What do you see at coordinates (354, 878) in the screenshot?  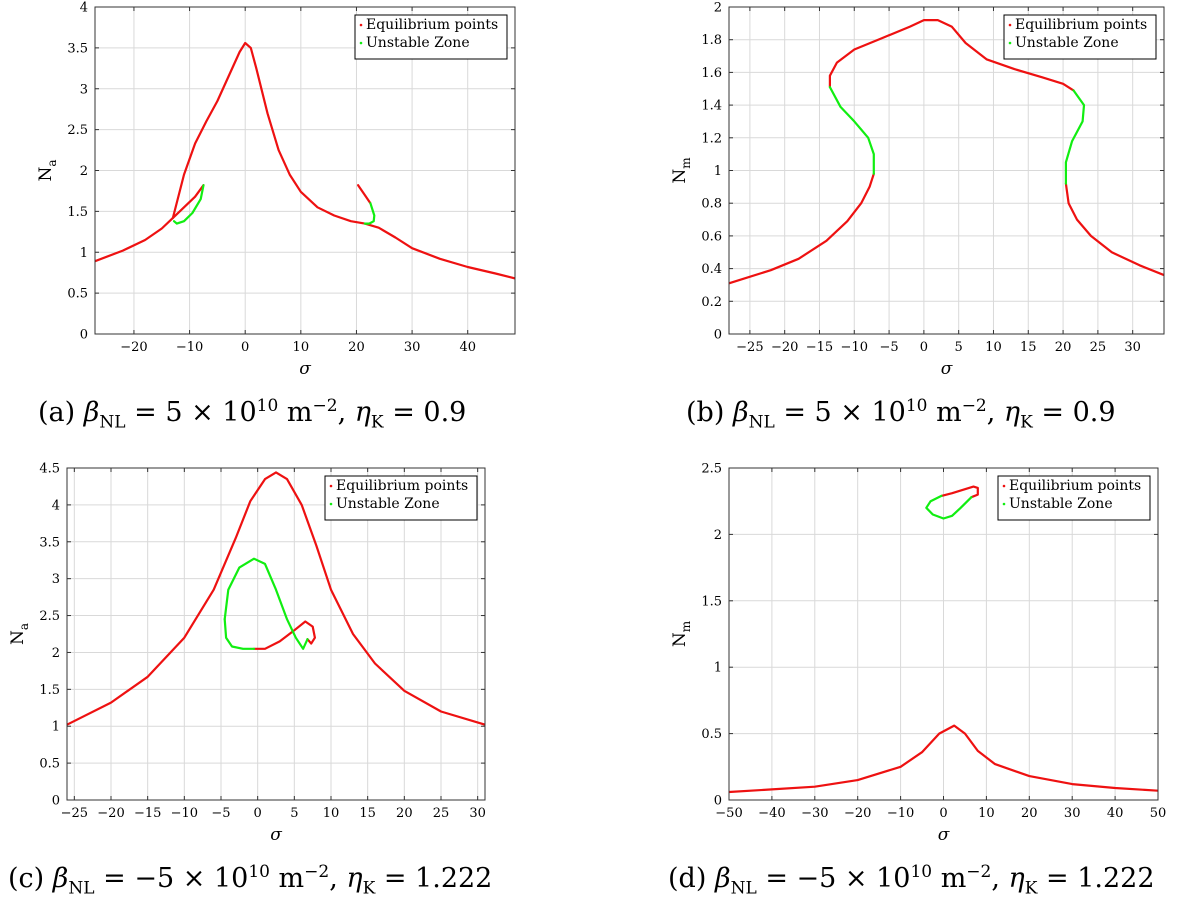 I see `caption-eta: η` at bounding box center [354, 878].